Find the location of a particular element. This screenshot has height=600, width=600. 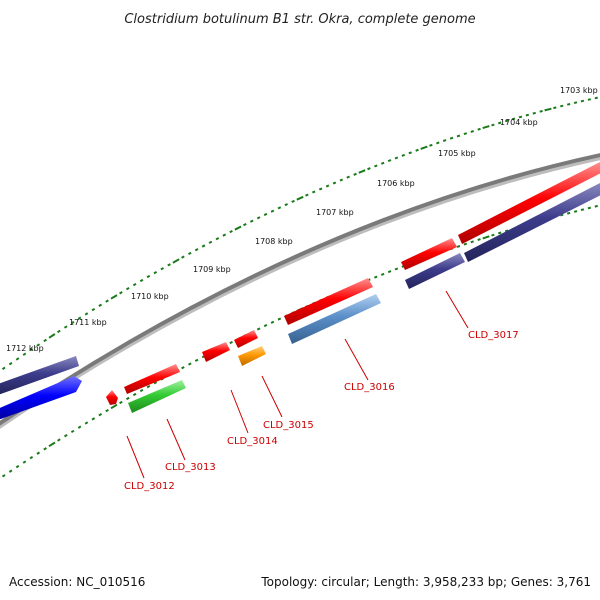

kbp-label: 1709 kbp is located at coordinates (212, 269).